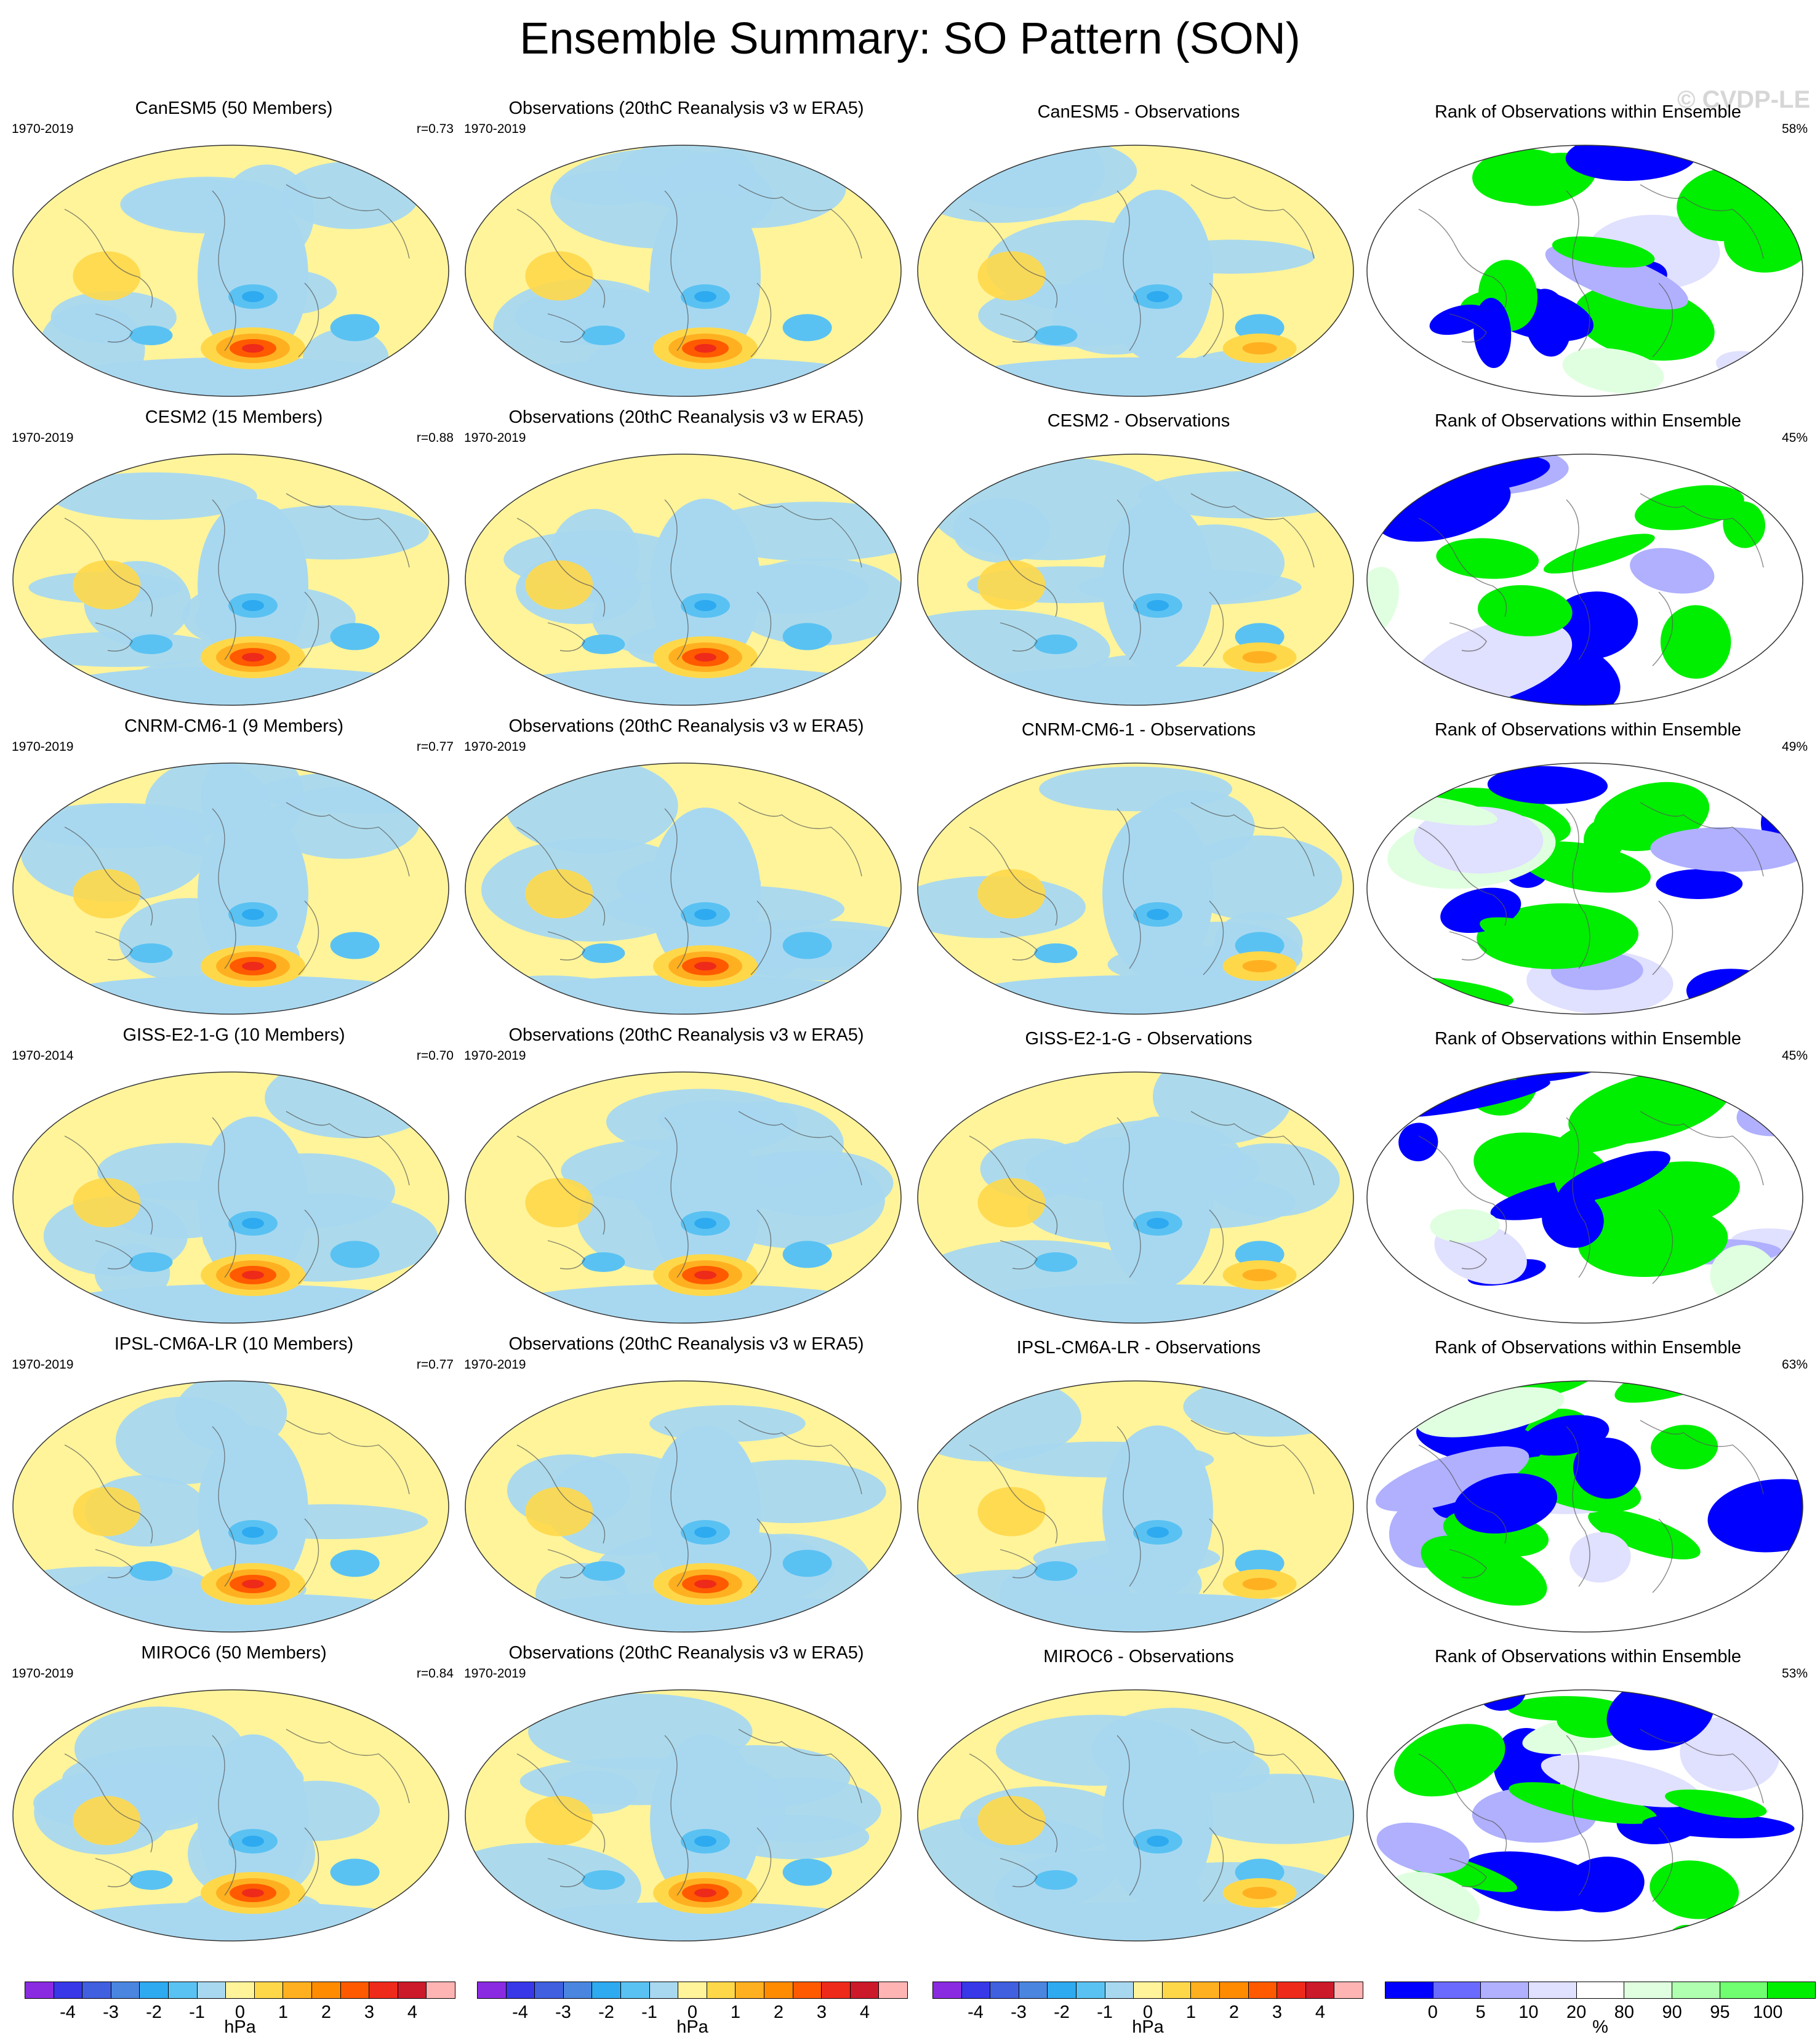  Describe the element at coordinates (1672, 2012) in the screenshot. I see `colorbar-tick-label: 90` at that location.